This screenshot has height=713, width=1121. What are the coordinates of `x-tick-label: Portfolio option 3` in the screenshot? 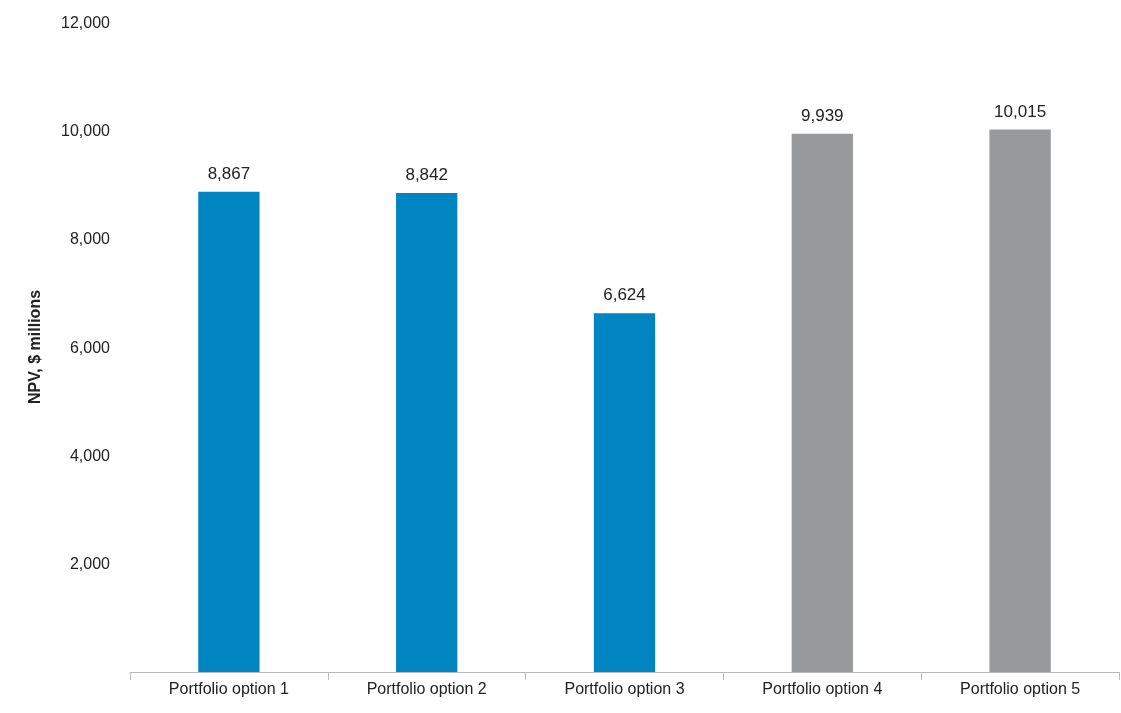 It's located at (624, 688).